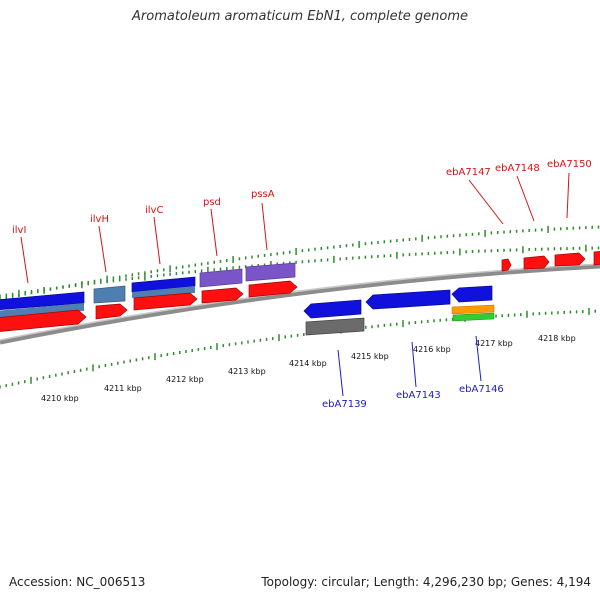 Image resolution: width=600 pixels, height=600 pixels. Describe the element at coordinates (263, 194) in the screenshot. I see `label-pssA: pssA` at that location.